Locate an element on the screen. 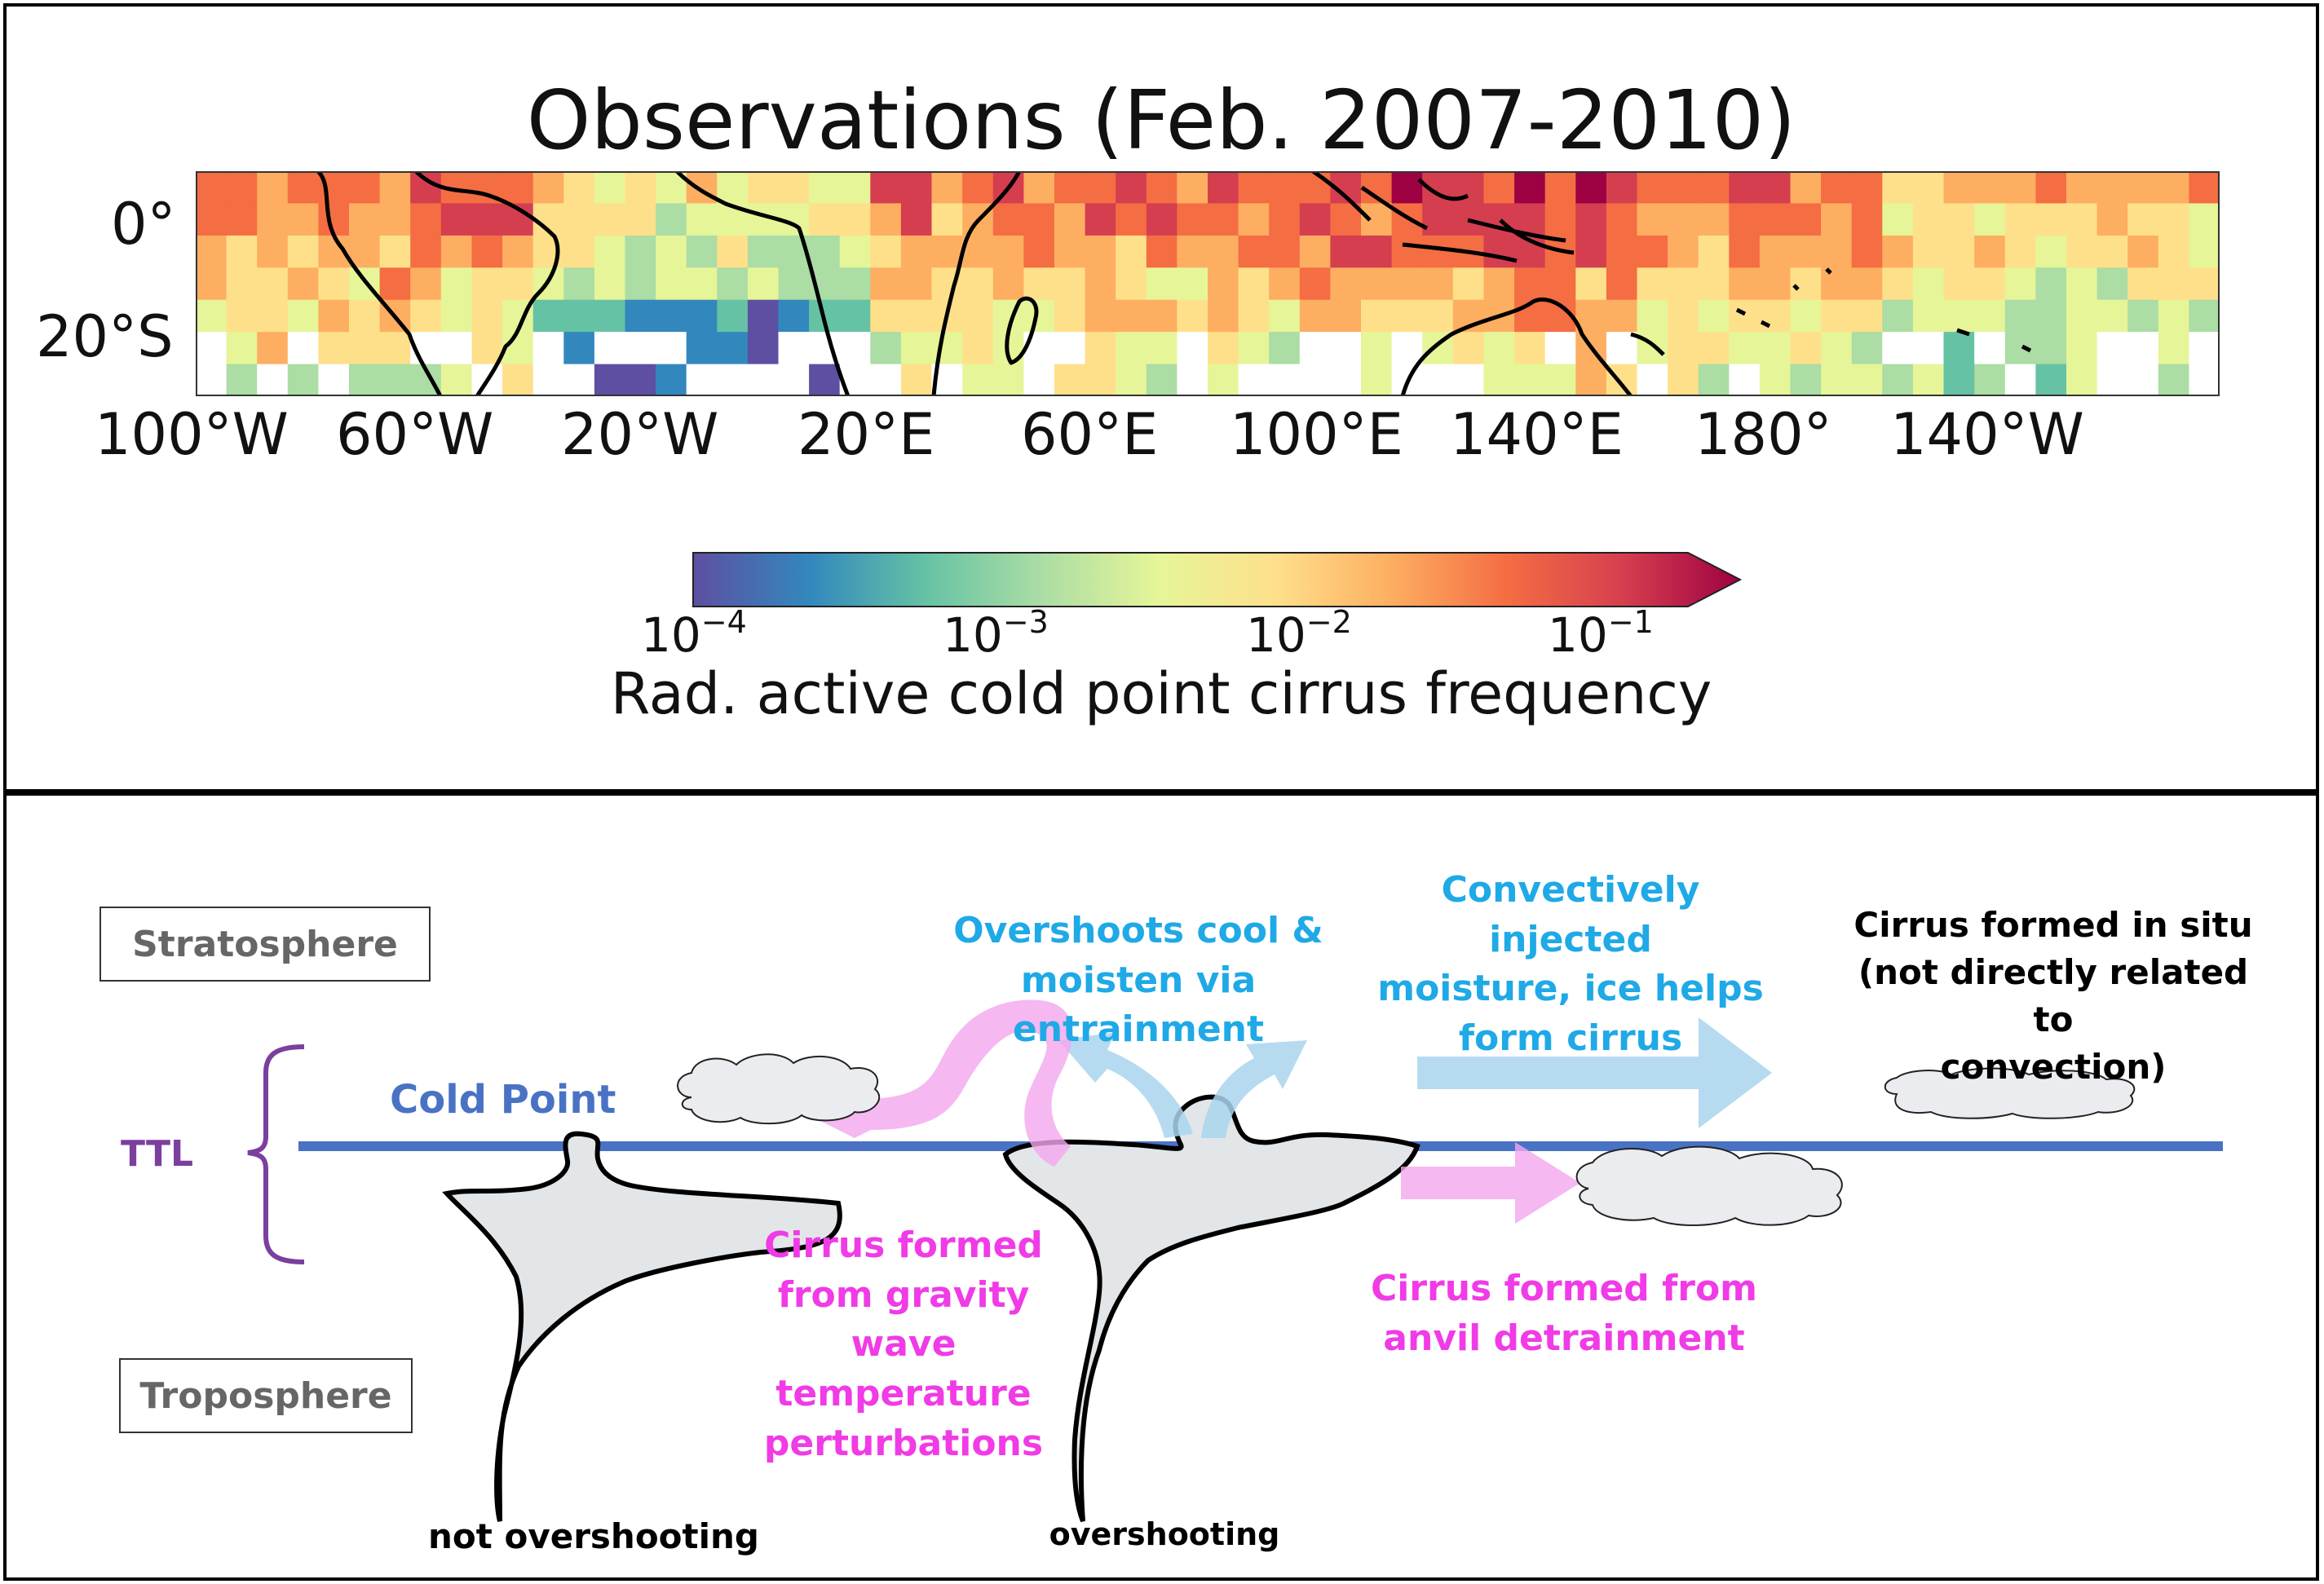 The height and width of the screenshot is (1584, 2324). colorbar-tick-1e-4: 10⁻⁴ is located at coordinates (694, 633).